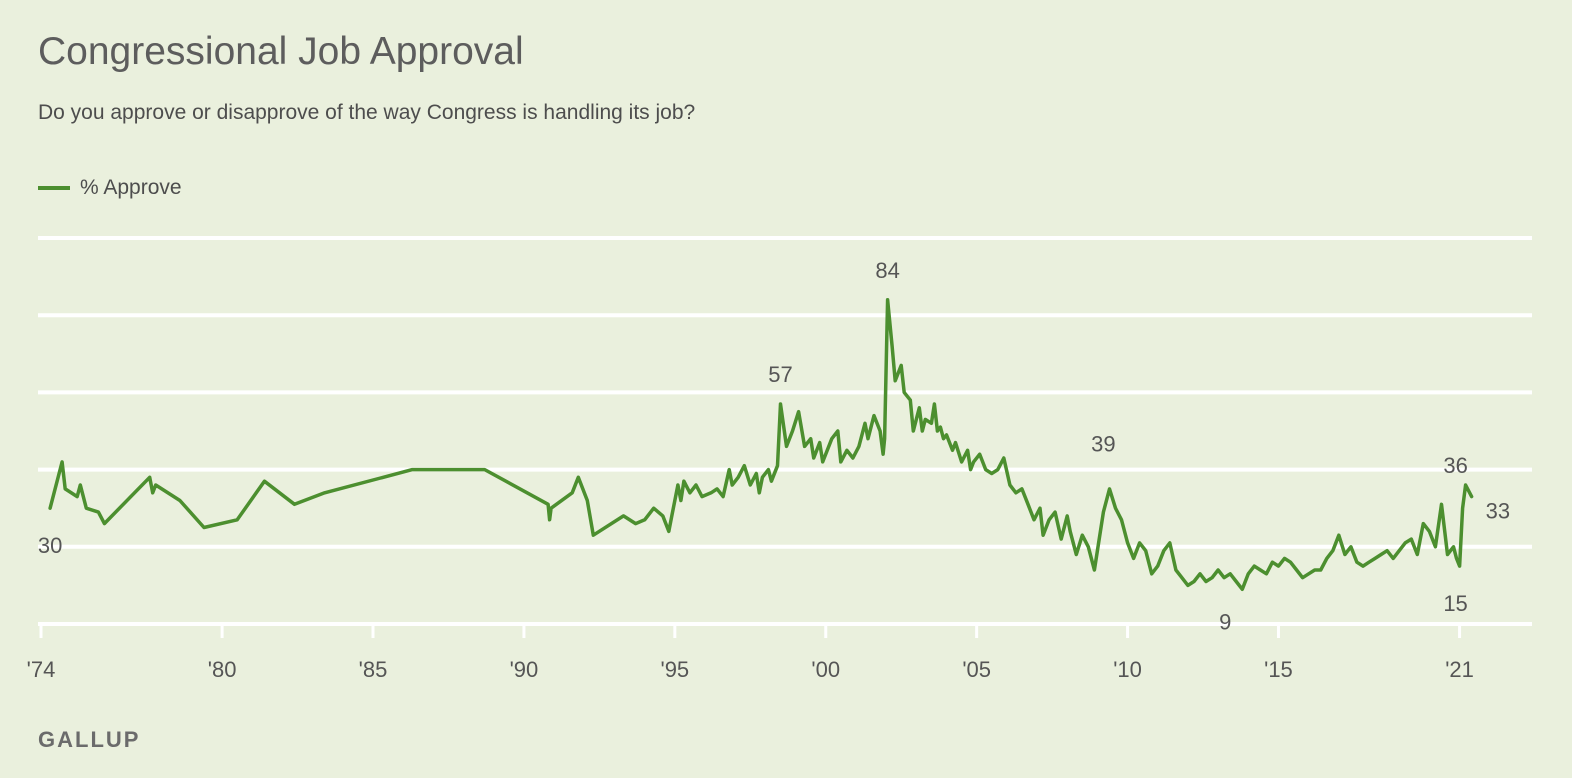  What do you see at coordinates (780, 374) in the screenshot?
I see `data-label: 57` at bounding box center [780, 374].